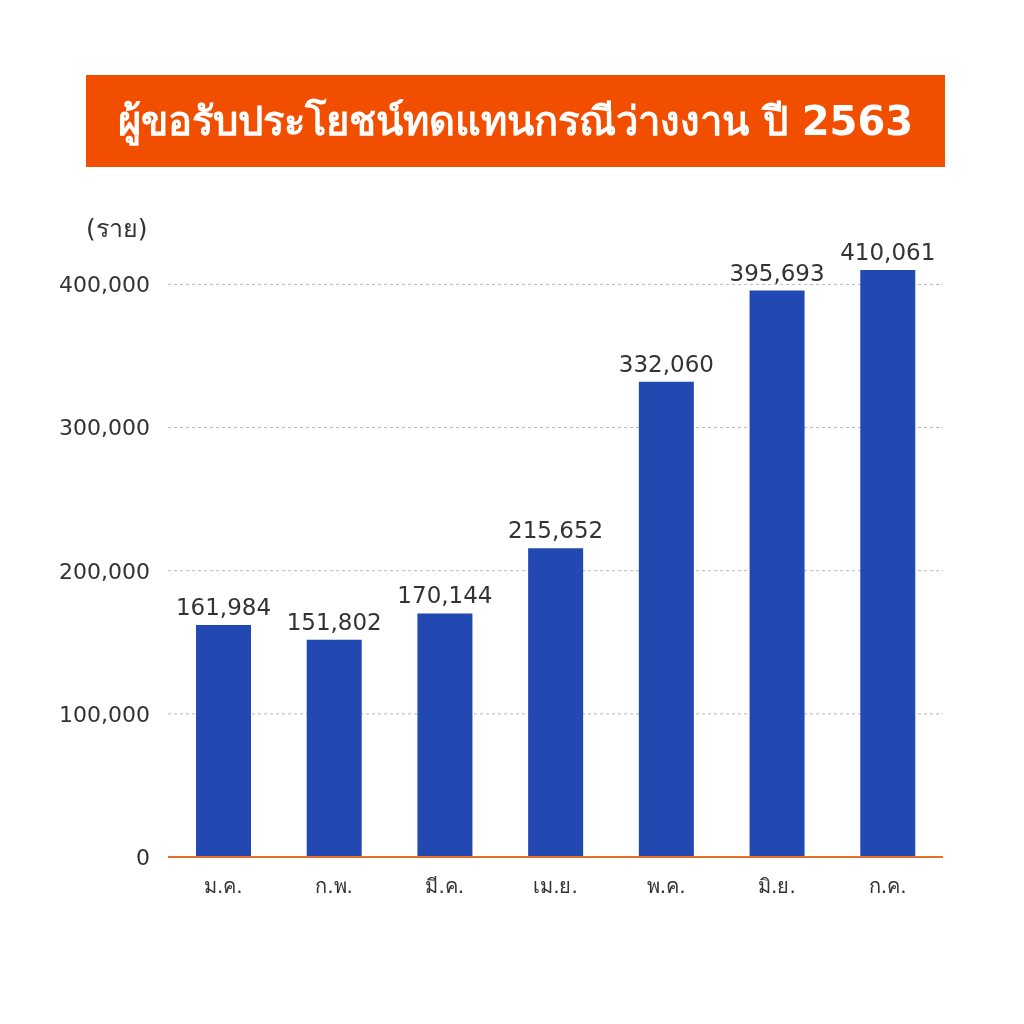  Describe the element at coordinates (666, 363) in the screenshot. I see `data-label: 332,060` at that location.